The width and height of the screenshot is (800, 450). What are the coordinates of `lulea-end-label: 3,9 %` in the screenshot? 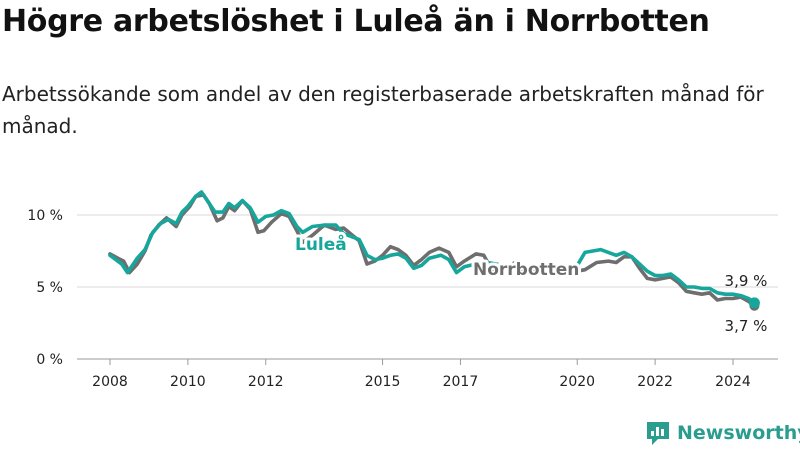 It's located at (746, 281).